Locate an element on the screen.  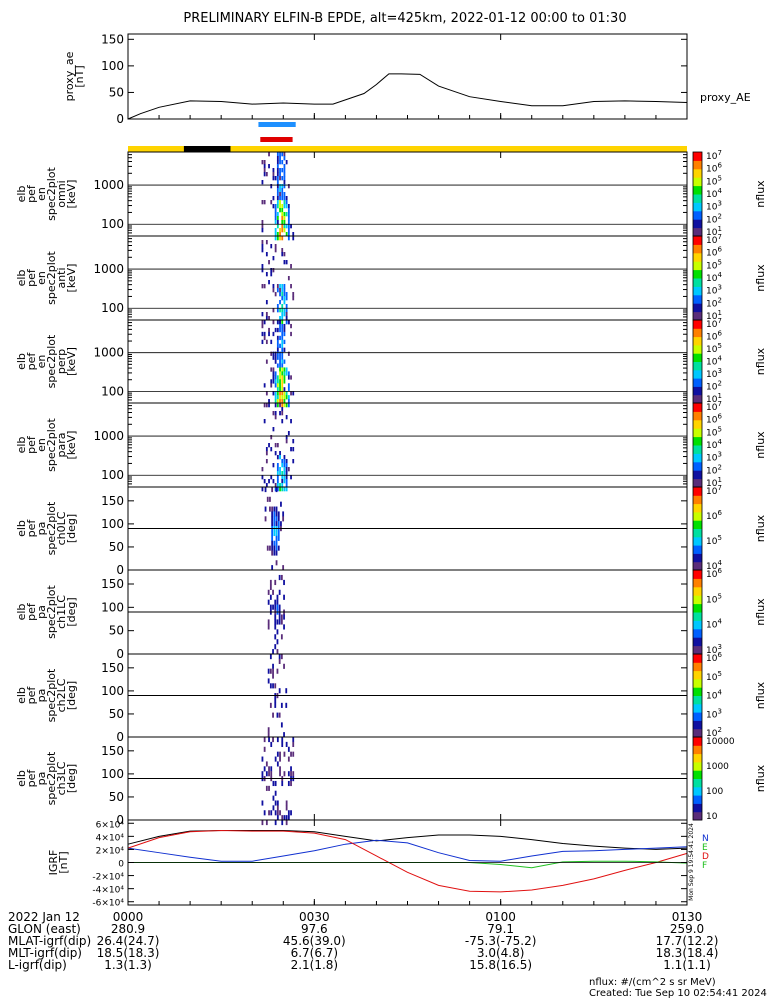
footer-cell: 15.8(16.5) is located at coordinates (501, 965).